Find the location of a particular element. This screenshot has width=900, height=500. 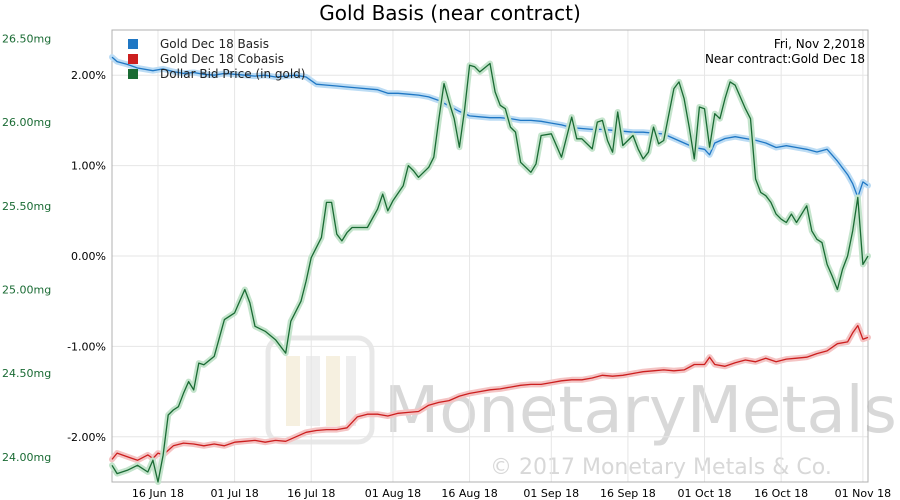

right-axis-tick-label: -2.00% is located at coordinates (86, 437).